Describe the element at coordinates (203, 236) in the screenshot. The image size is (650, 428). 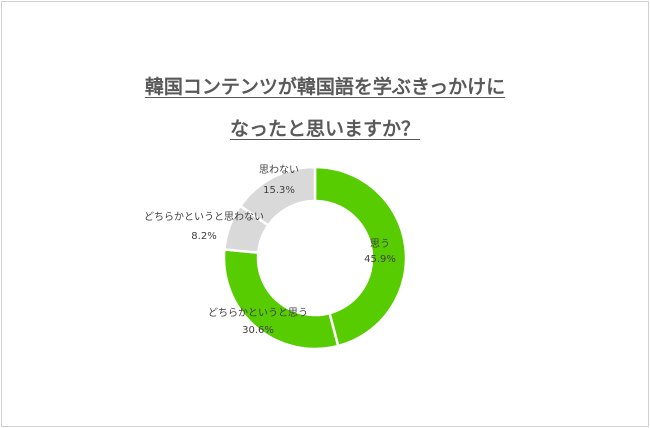
I see `slice-value-label: 8.2%` at that location.